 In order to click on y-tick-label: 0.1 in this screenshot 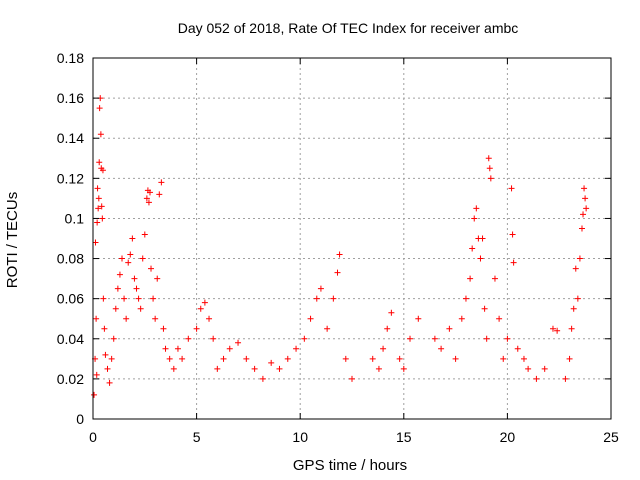, I will do `click(75, 218)`.